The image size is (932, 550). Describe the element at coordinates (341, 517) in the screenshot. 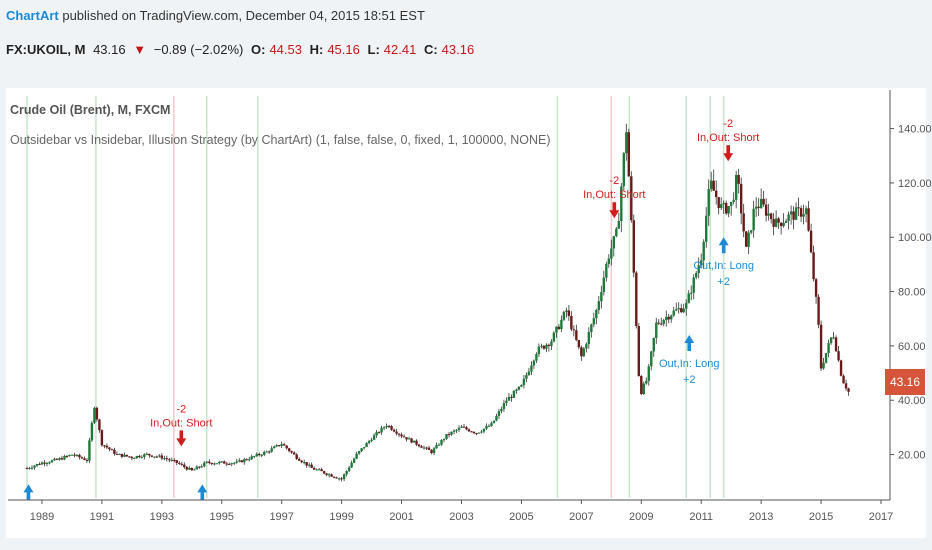

I see `x-tick-label: 1999` at that location.